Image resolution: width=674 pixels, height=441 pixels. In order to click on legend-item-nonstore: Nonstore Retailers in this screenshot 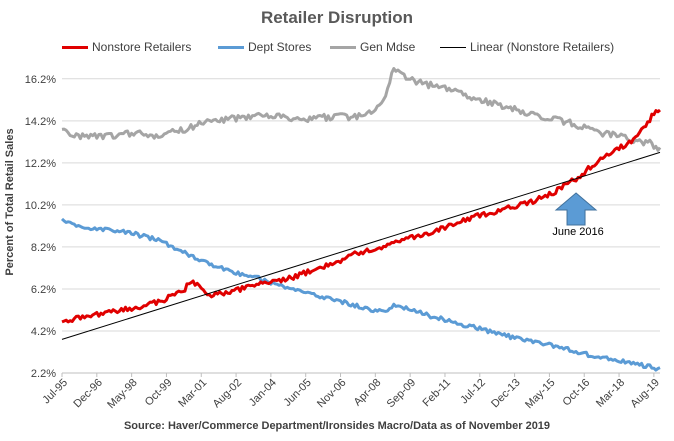, I will do `click(126, 47)`.